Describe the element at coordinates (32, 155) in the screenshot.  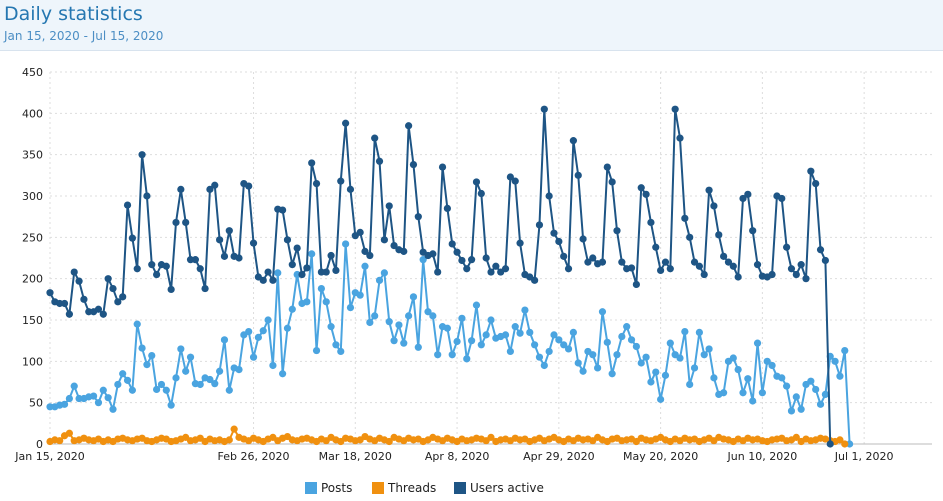
I see `y-tick-label: 350` at that location.